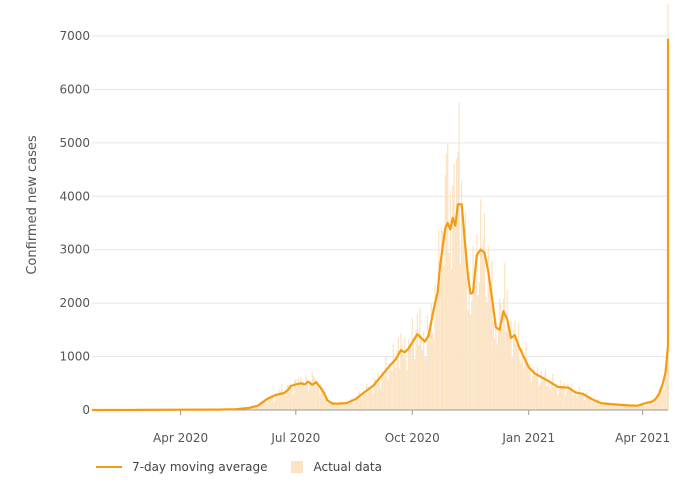 This screenshot has width=700, height=500. Describe the element at coordinates (336, 467) in the screenshot. I see `legend-item-actual: Actual data` at that location.